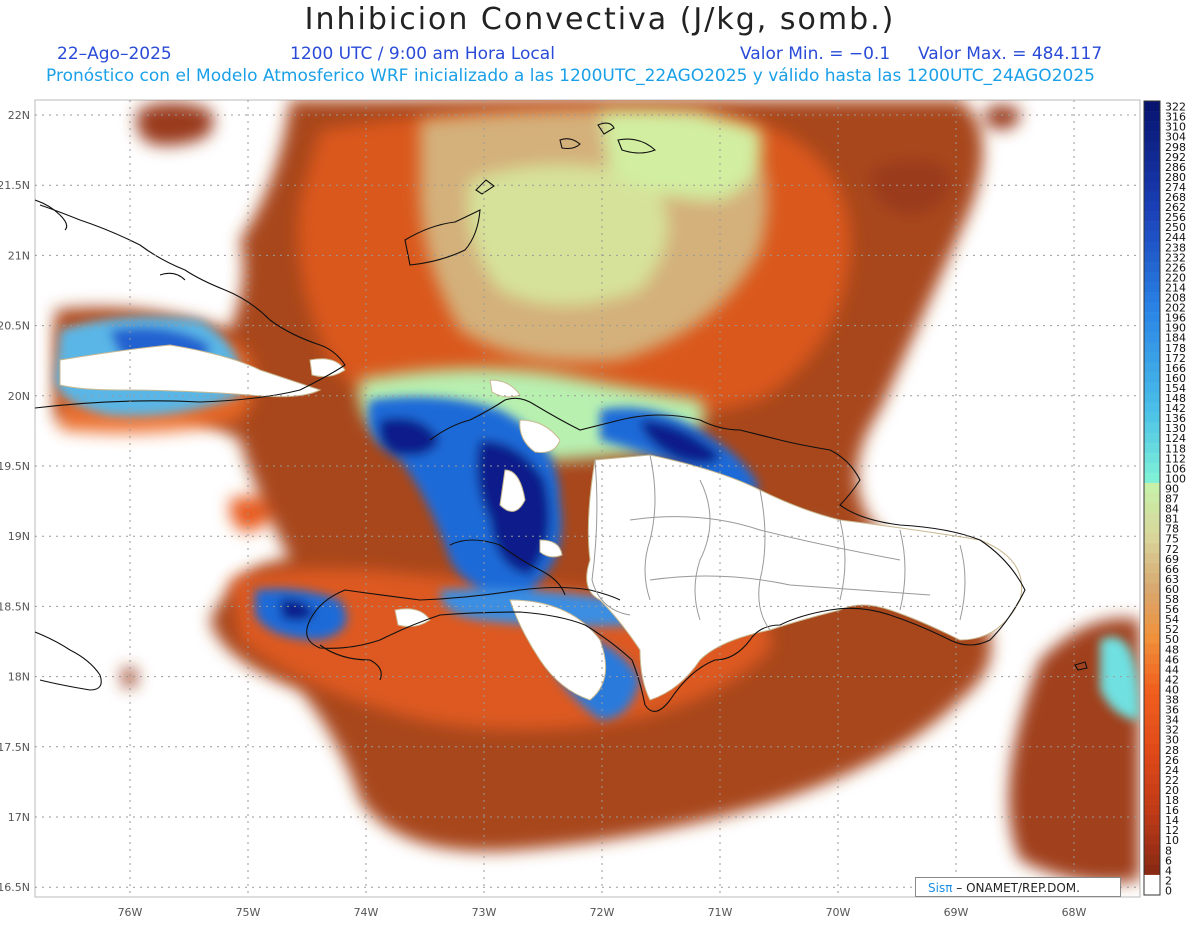 This screenshot has height=927, width=1200. Describe the element at coordinates (1175, 468) in the screenshot. I see `colorbar-label: 106` at that location.